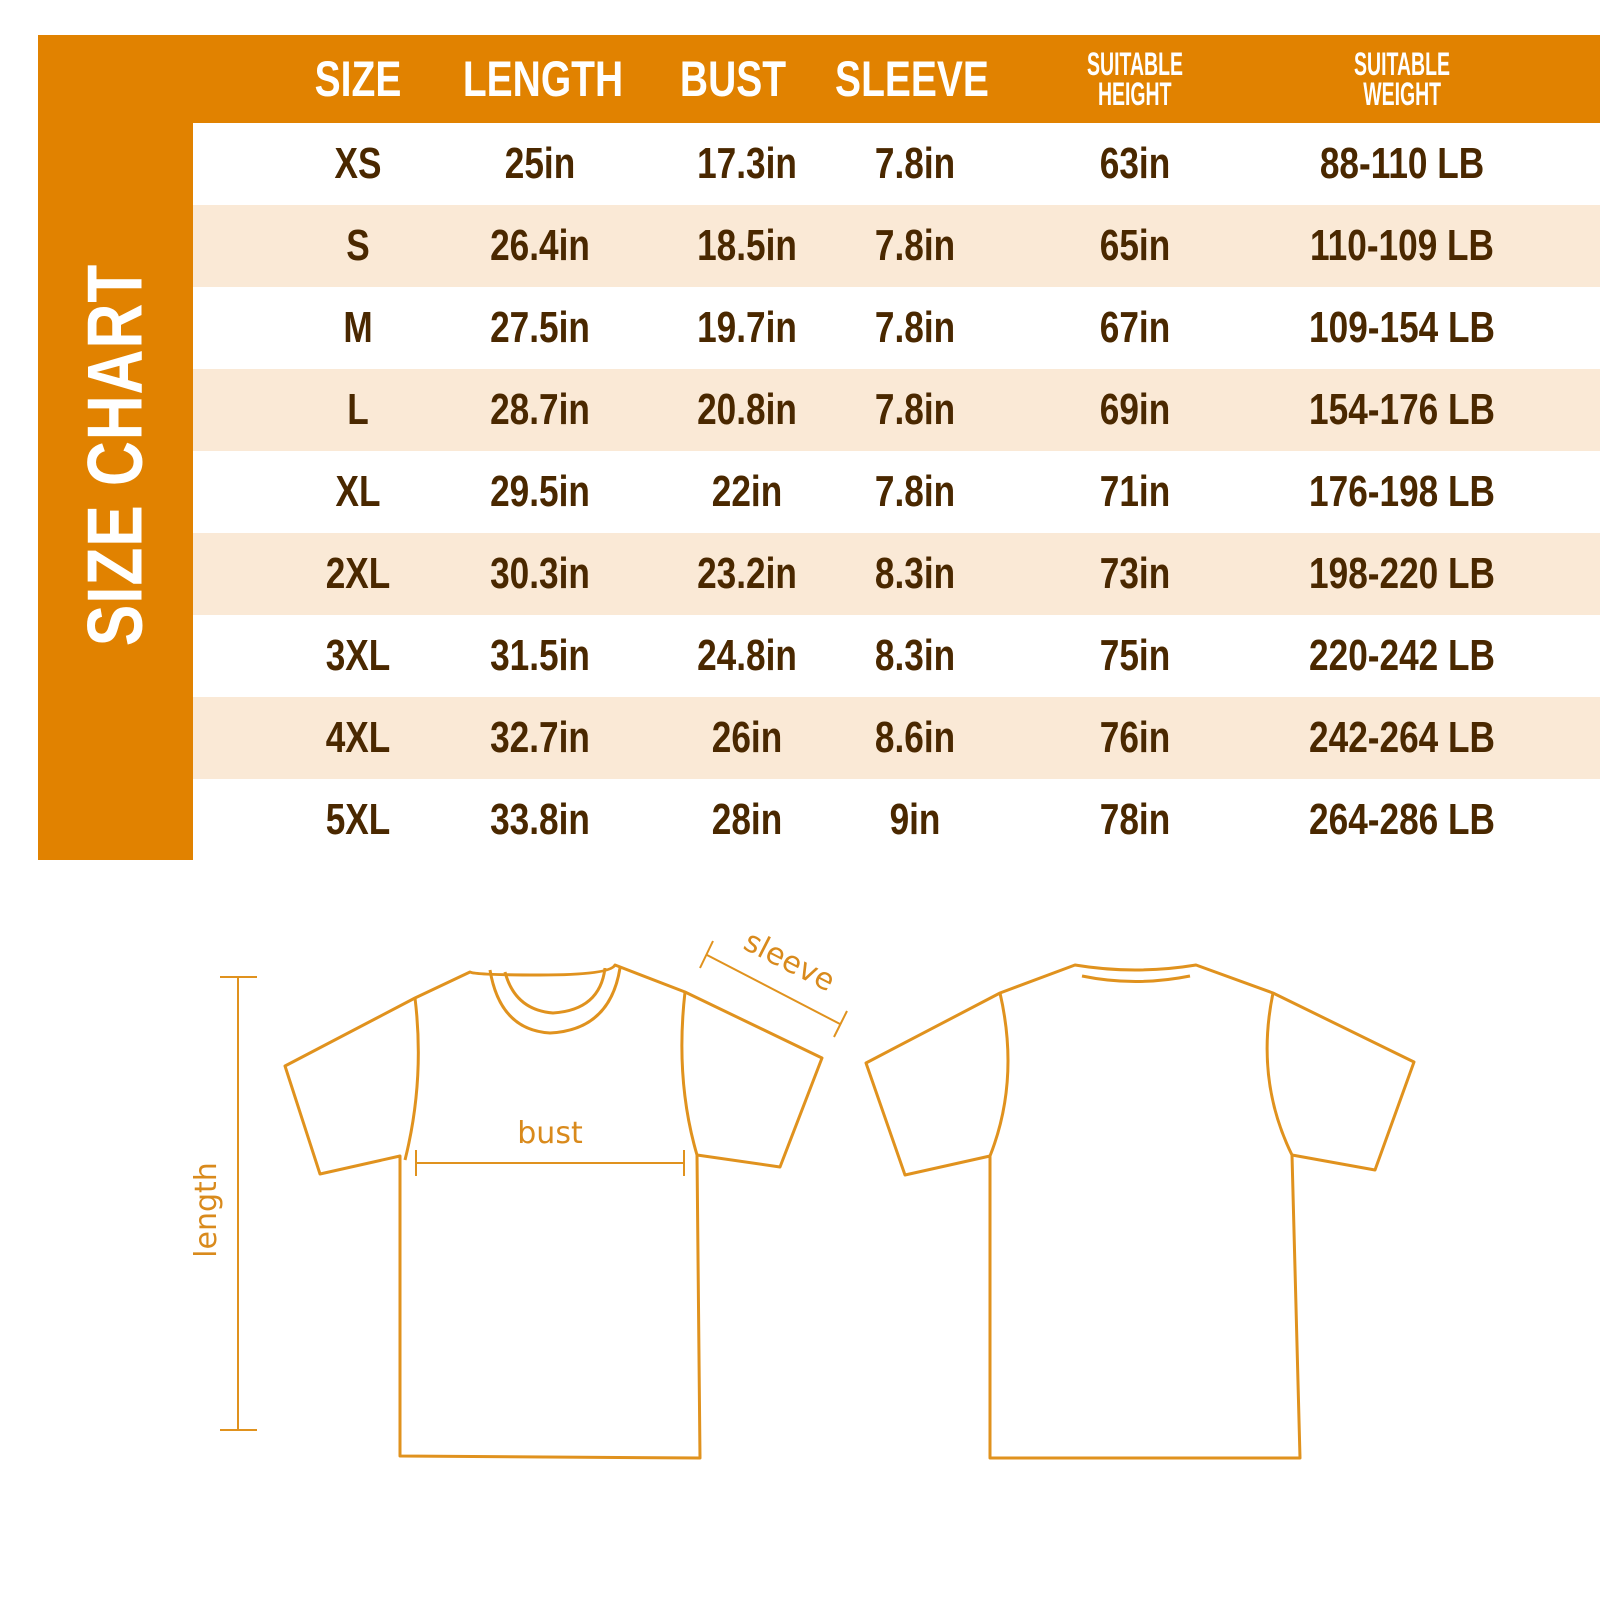 The width and height of the screenshot is (1600, 1600). Describe the element at coordinates (1135, 79) in the screenshot. I see `header-height: SUITABLE HEIGHT` at that location.